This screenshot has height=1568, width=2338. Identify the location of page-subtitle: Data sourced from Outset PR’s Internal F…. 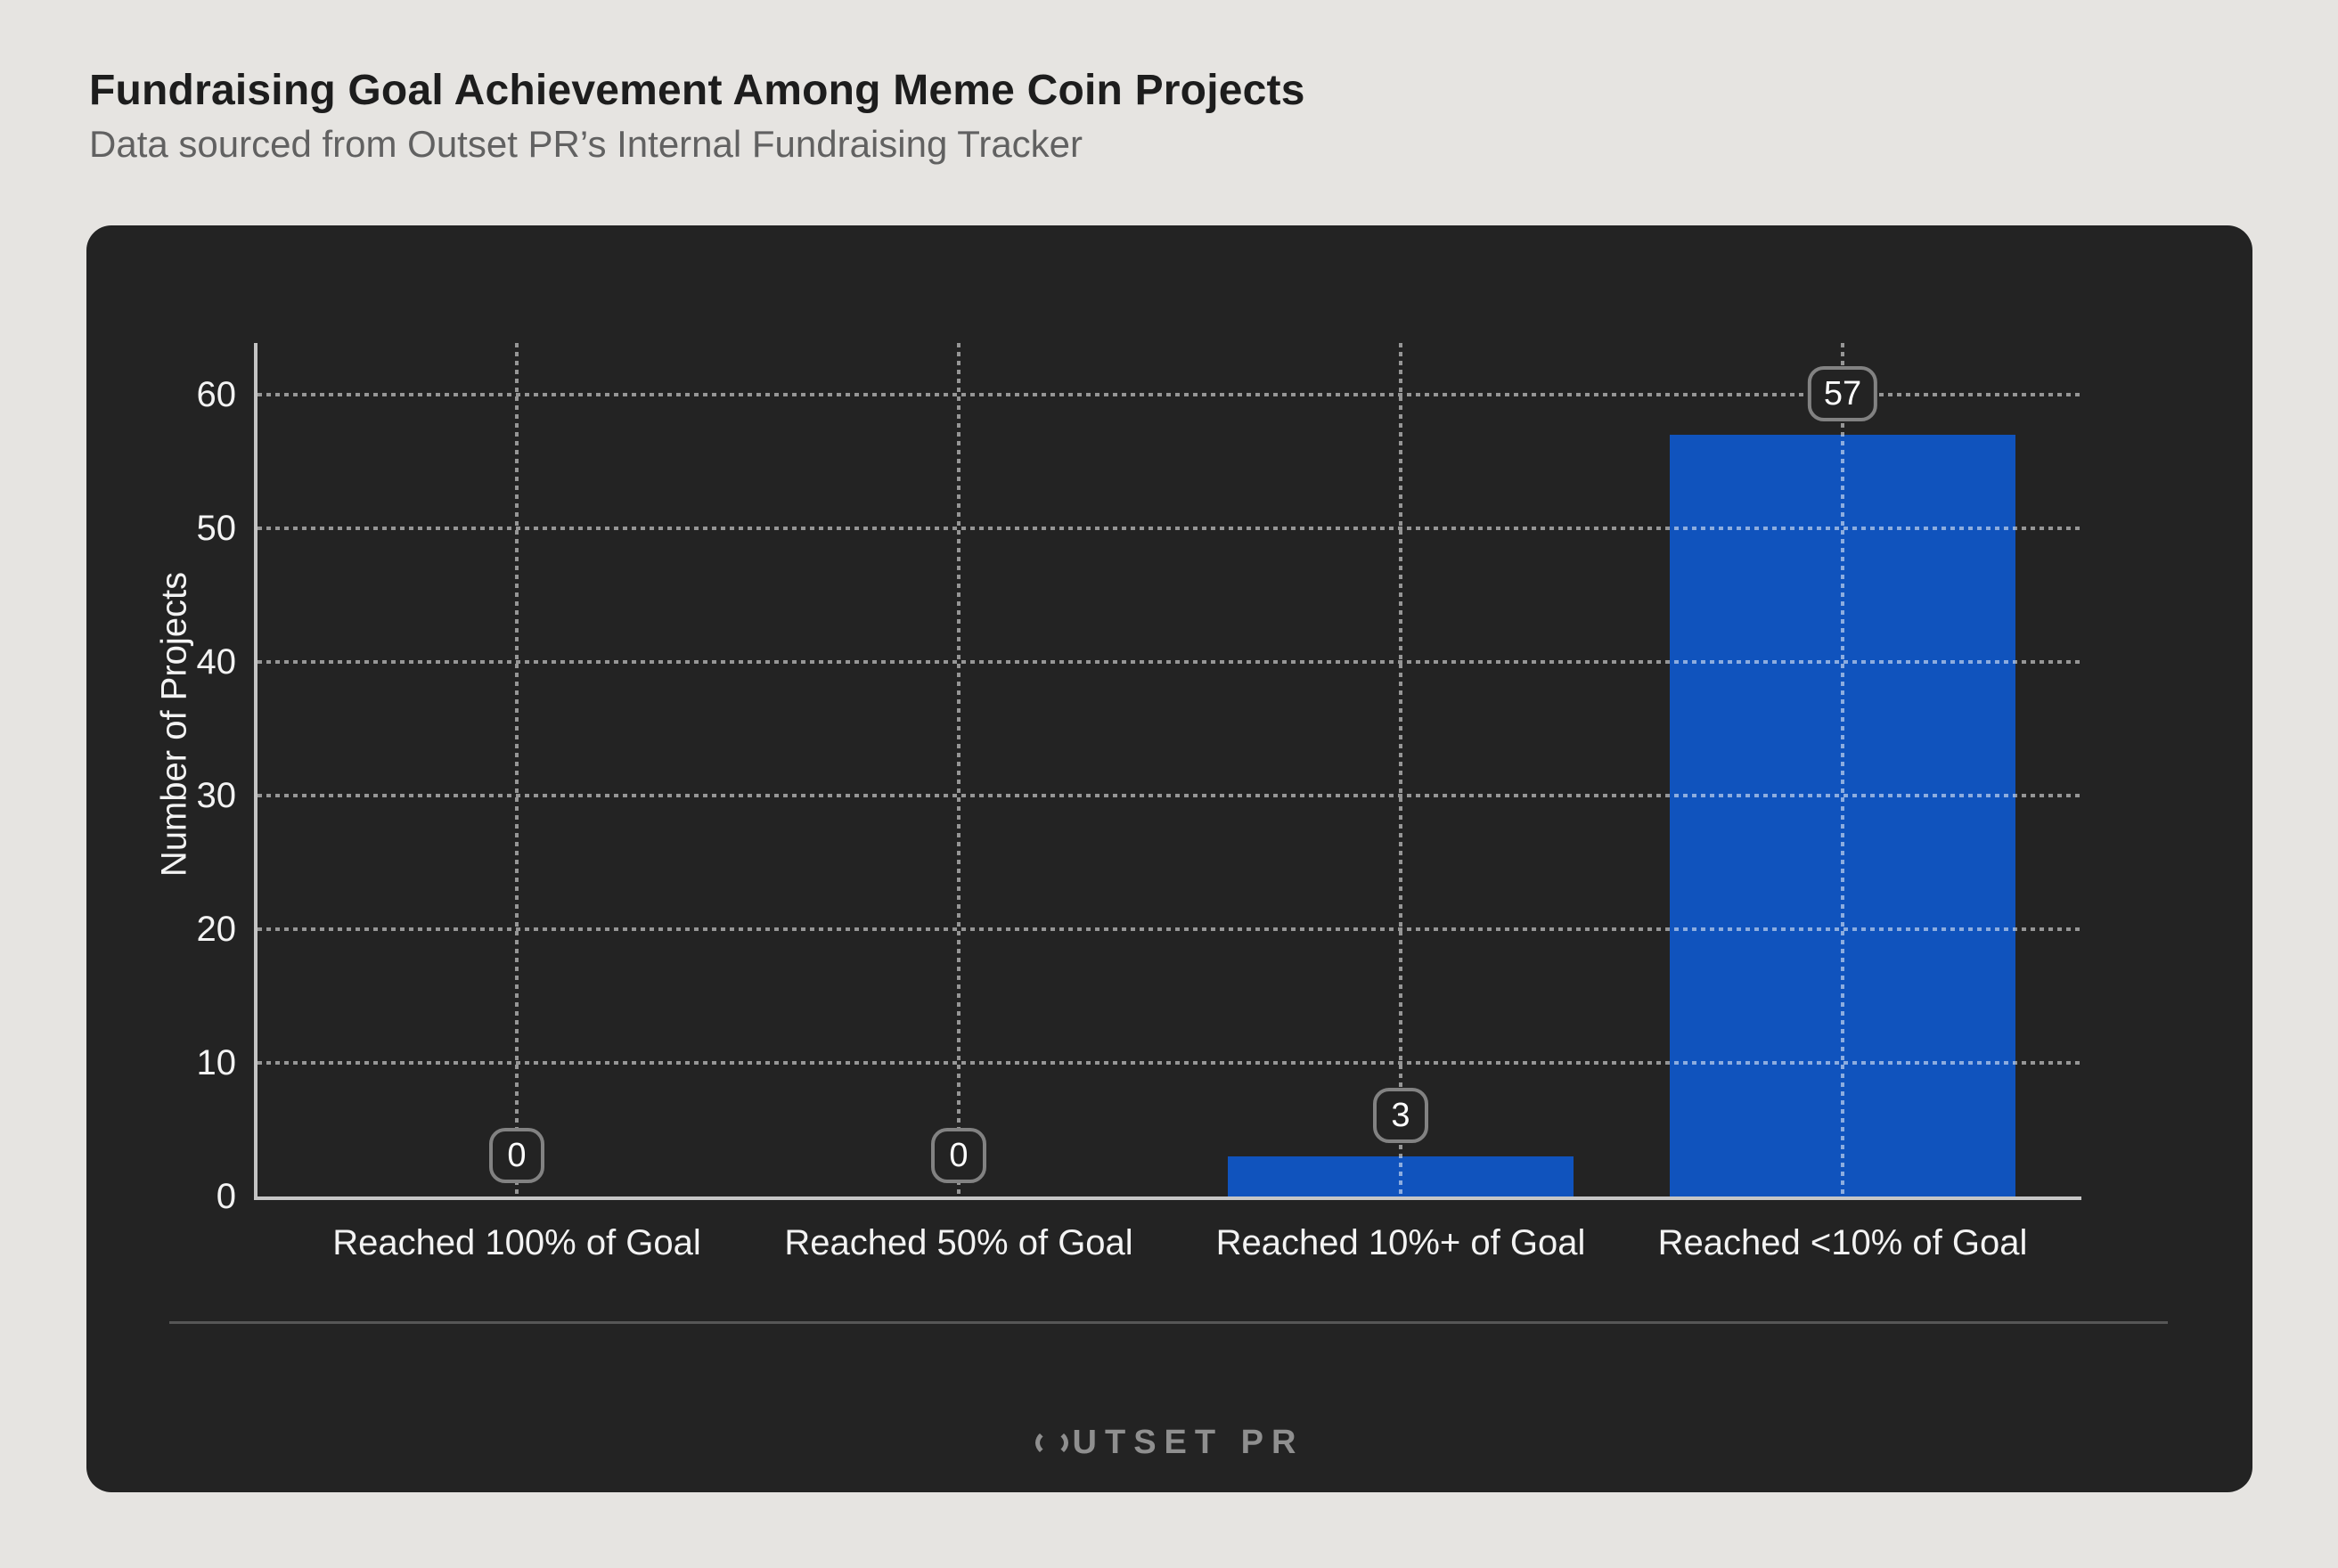
(586, 144).